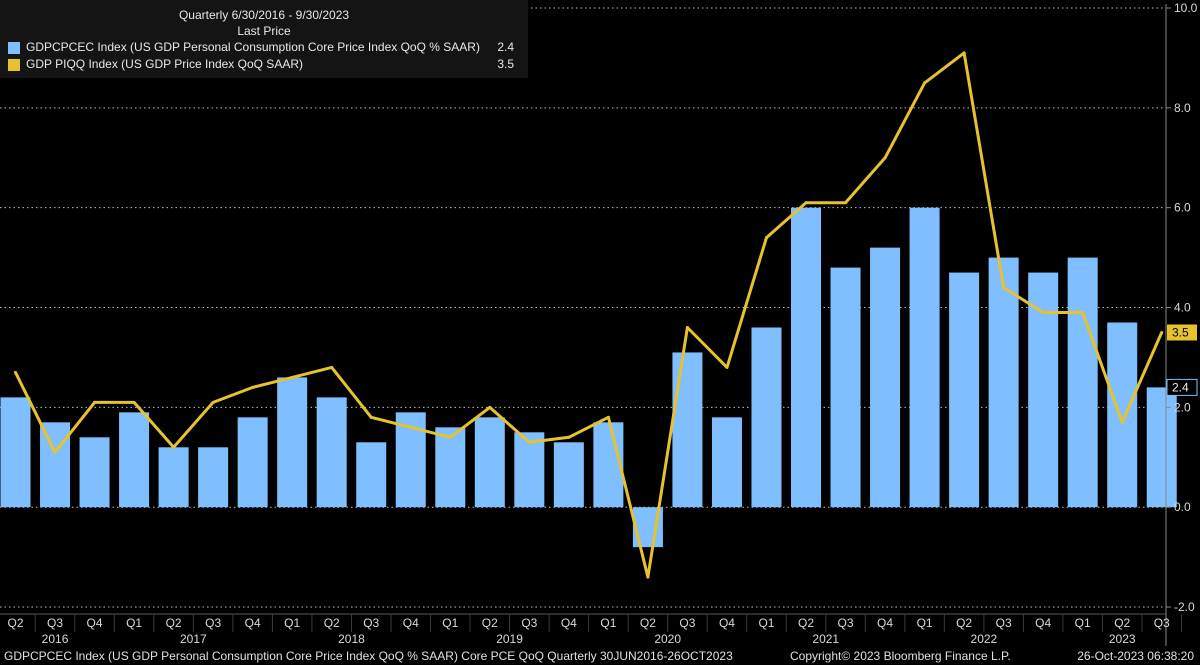 The height and width of the screenshot is (665, 1200). I want to click on last-value-tag, so click(1182, 332).